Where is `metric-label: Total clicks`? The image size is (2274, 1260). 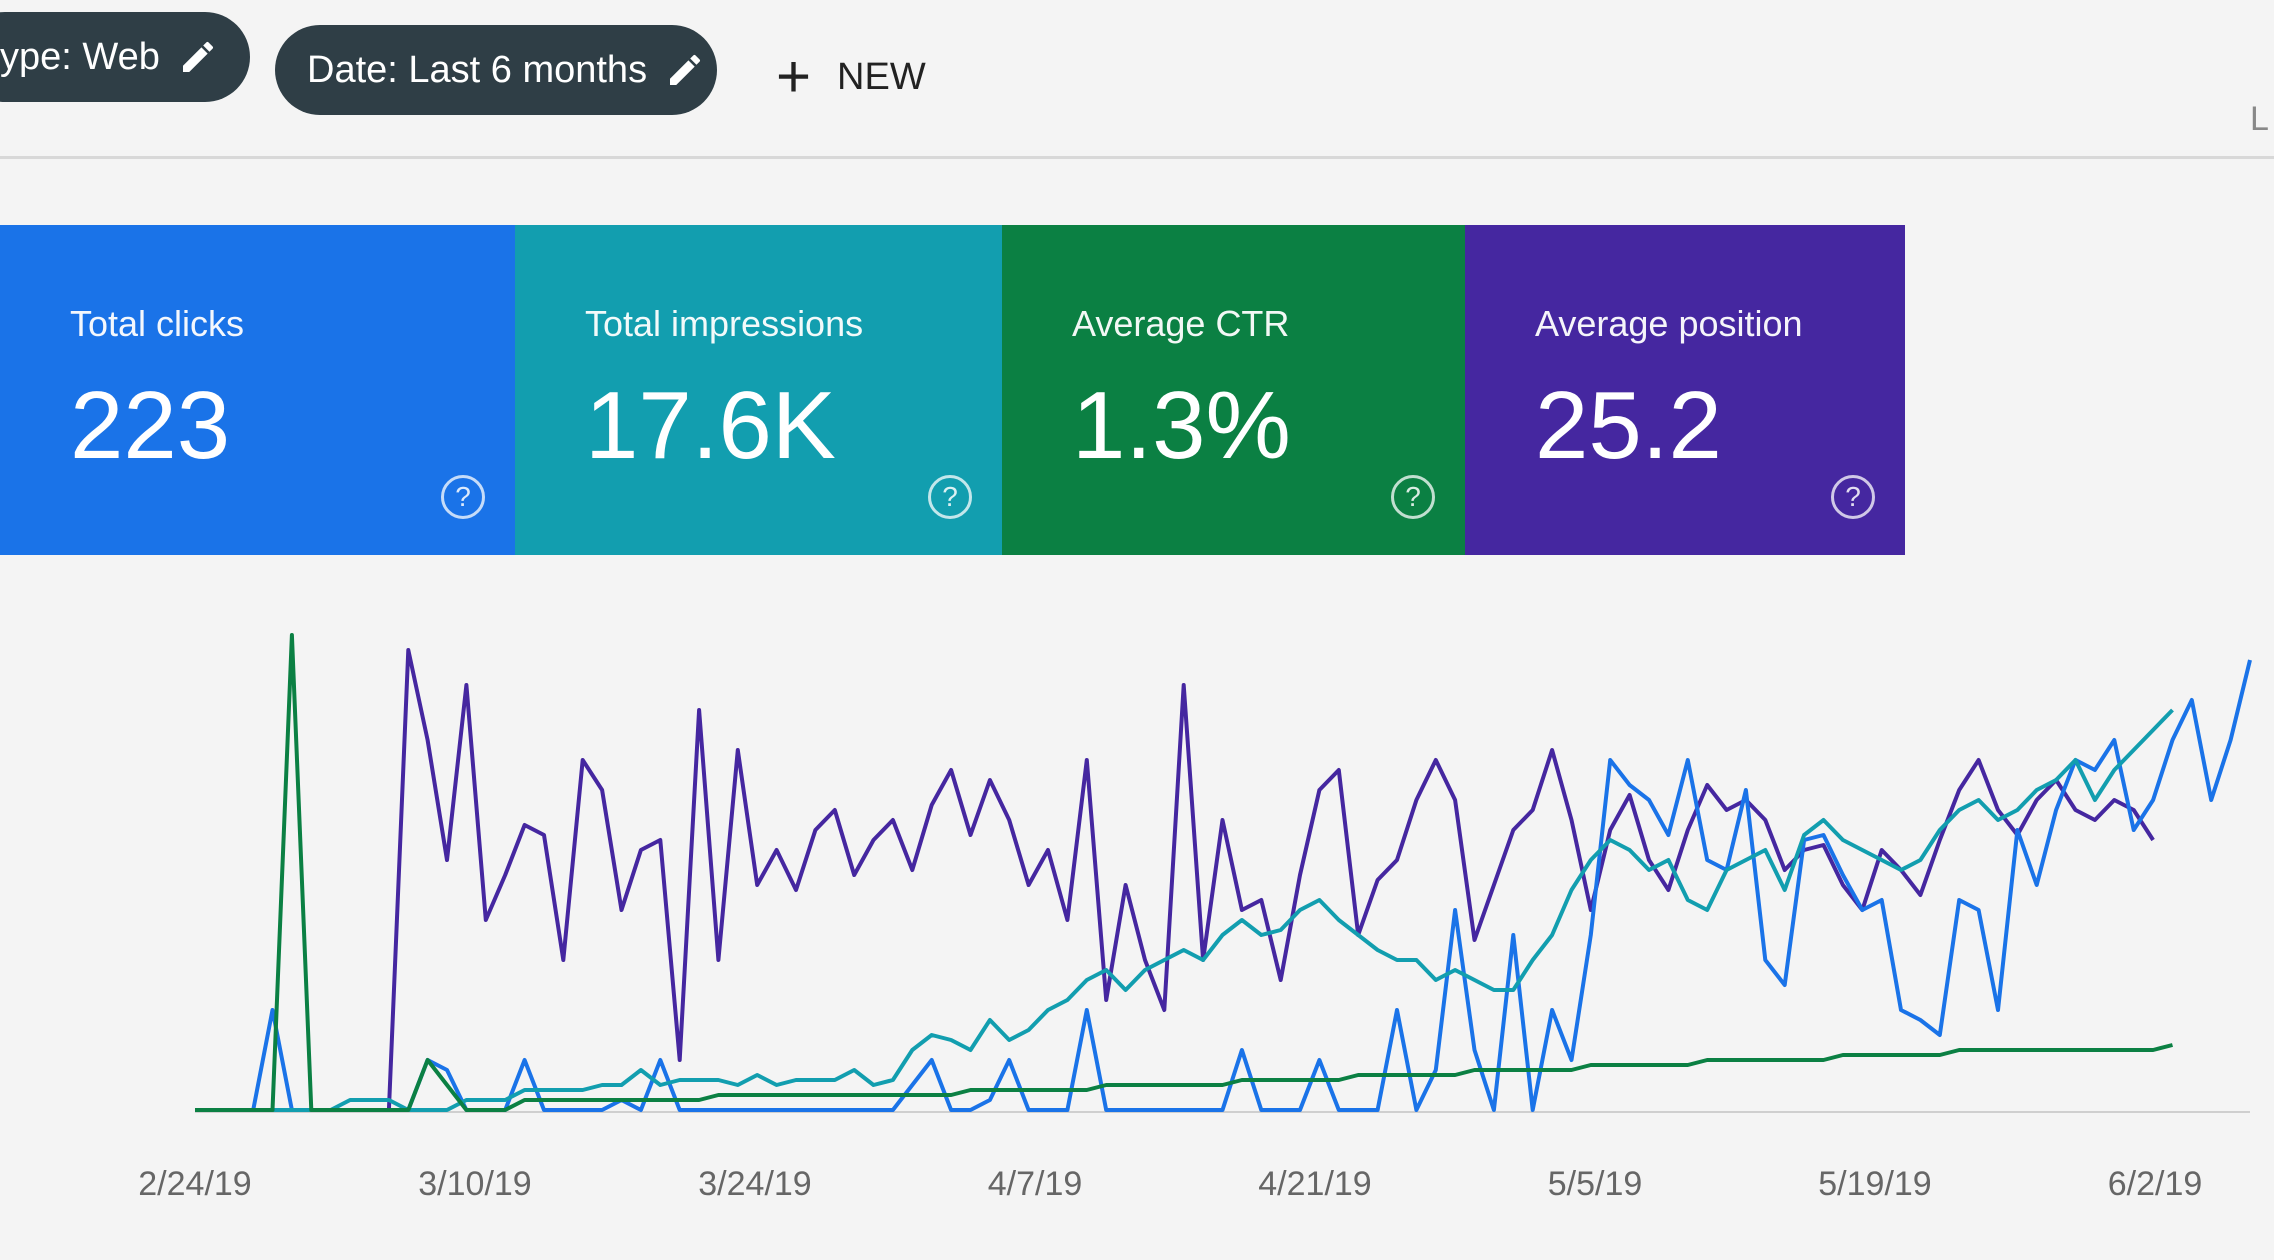 metric-label: Total clicks is located at coordinates (157, 323).